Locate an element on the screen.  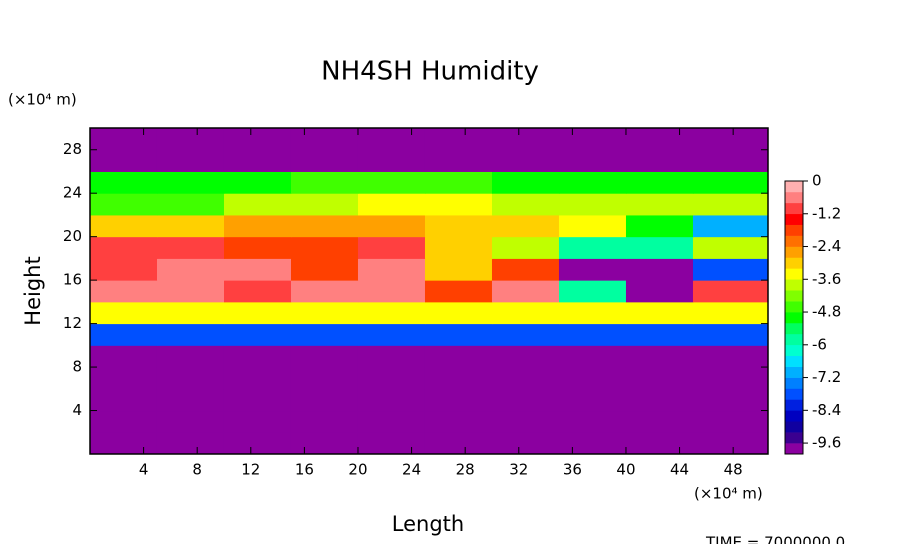
x-tick-label: 28 is located at coordinates (465, 470).